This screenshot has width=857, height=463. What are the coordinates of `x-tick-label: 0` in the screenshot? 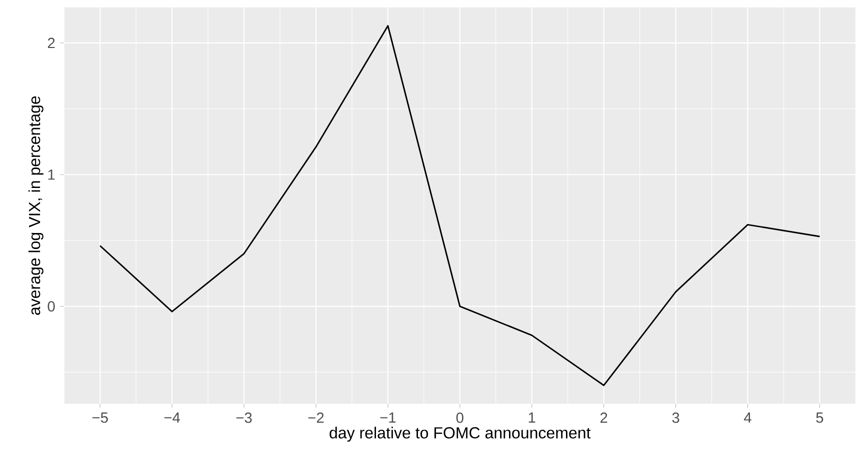 It's located at (460, 418).